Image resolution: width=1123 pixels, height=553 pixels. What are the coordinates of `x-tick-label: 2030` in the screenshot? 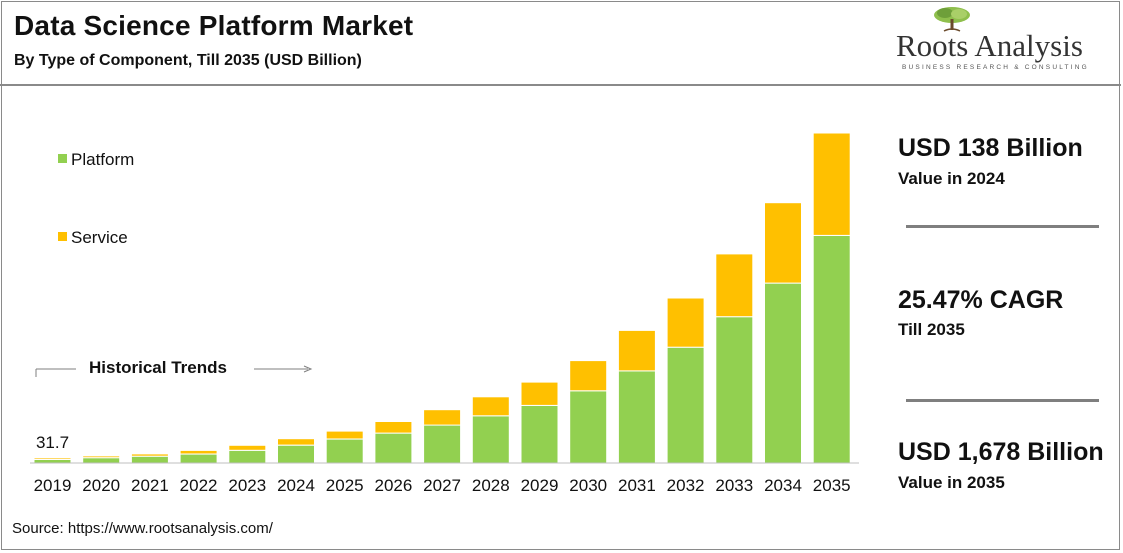 It's located at (588, 485).